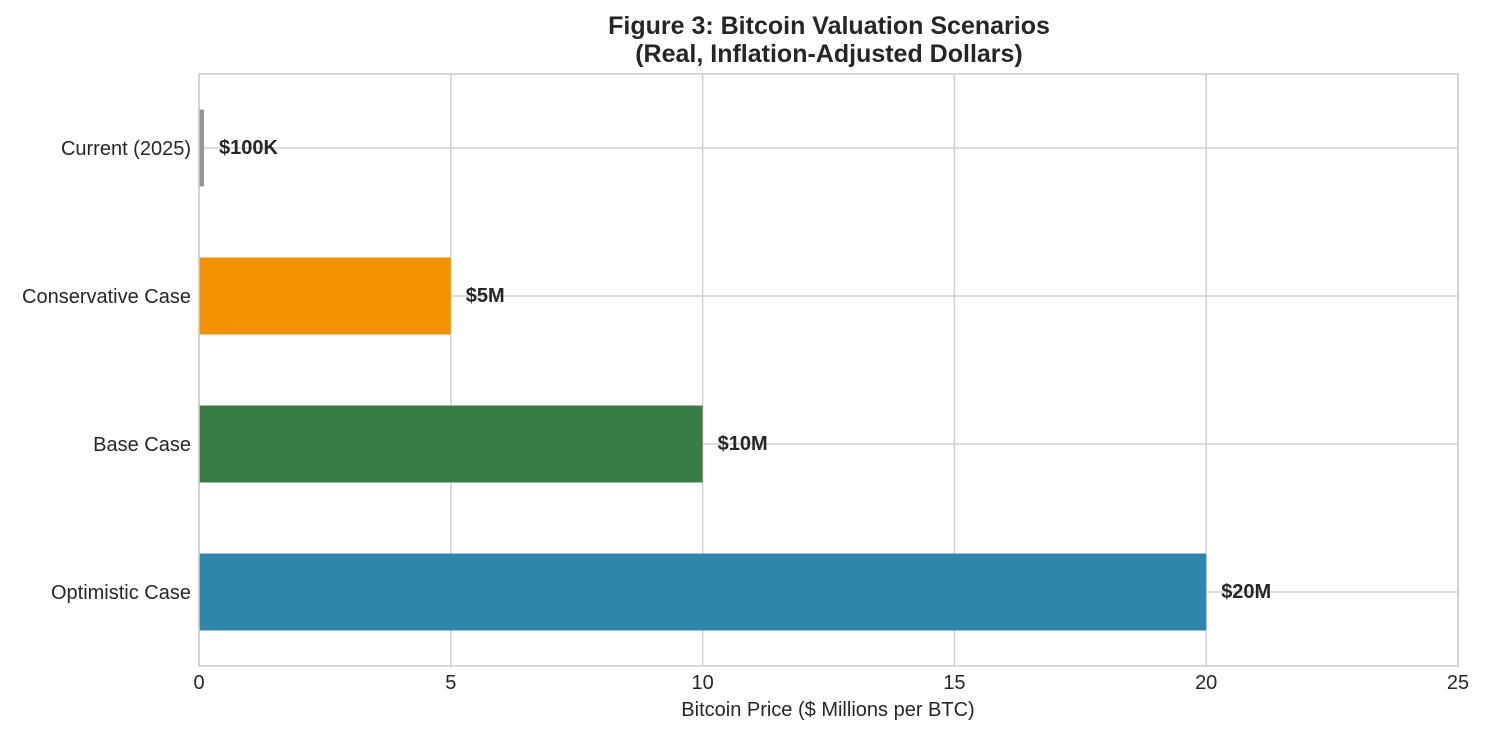 The height and width of the screenshot is (740, 1485). What do you see at coordinates (121, 593) in the screenshot?
I see `y-category-label: Optimistic Case` at bounding box center [121, 593].